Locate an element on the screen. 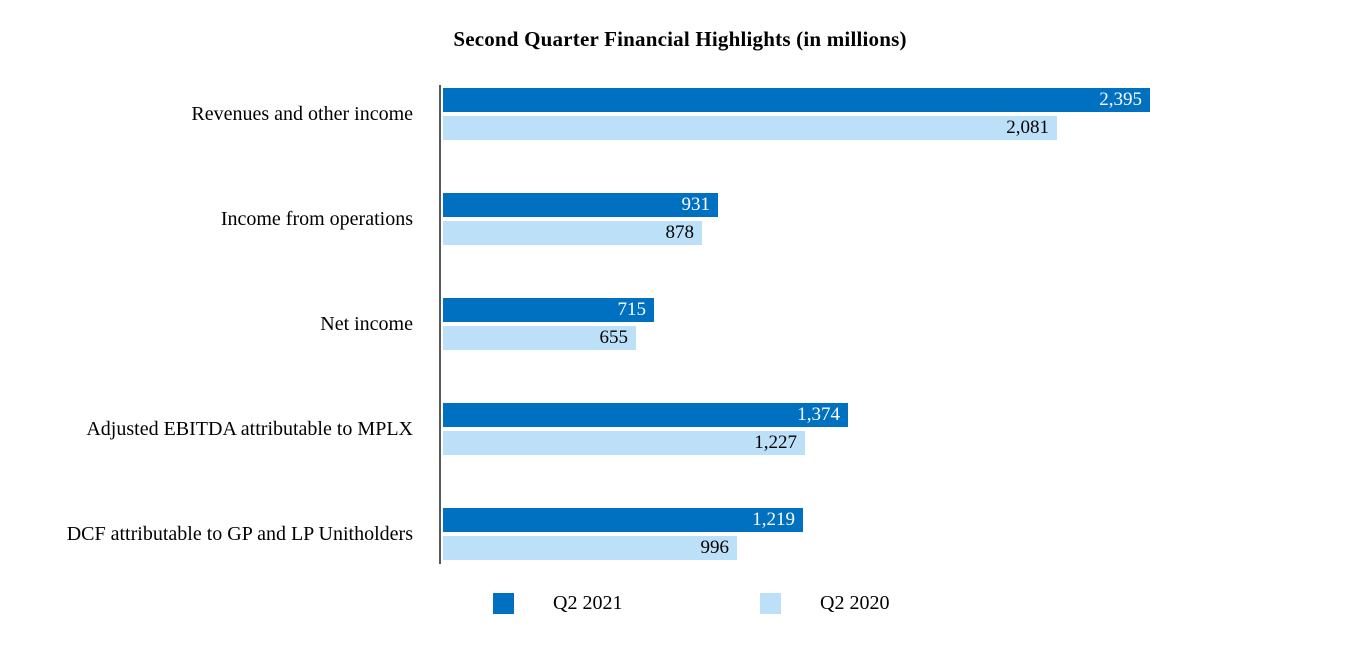  bar-q2-2020: 996 is located at coordinates (590, 548).